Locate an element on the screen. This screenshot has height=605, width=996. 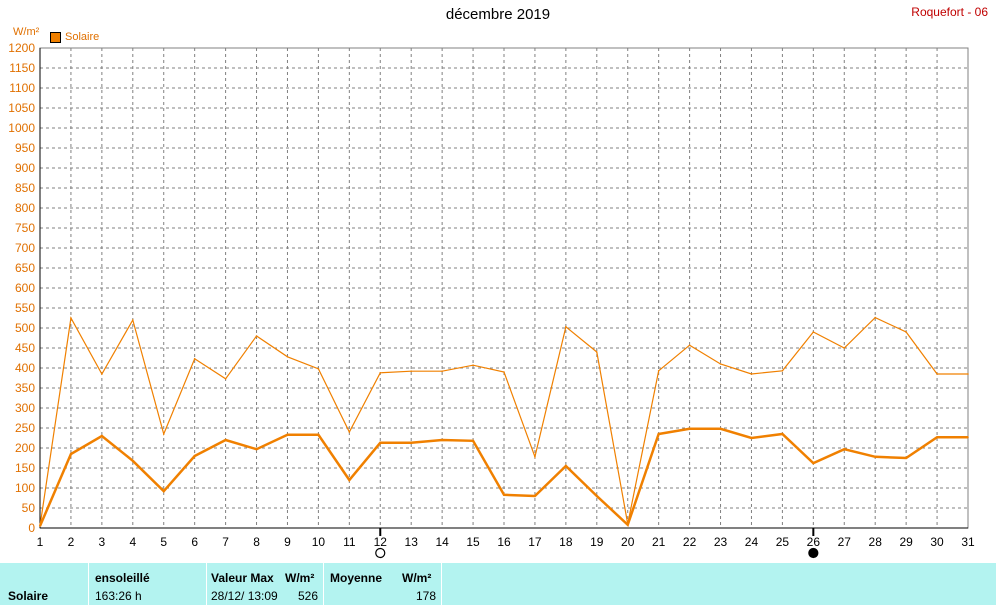
x-tick-label: 15 is located at coordinates (473, 542).